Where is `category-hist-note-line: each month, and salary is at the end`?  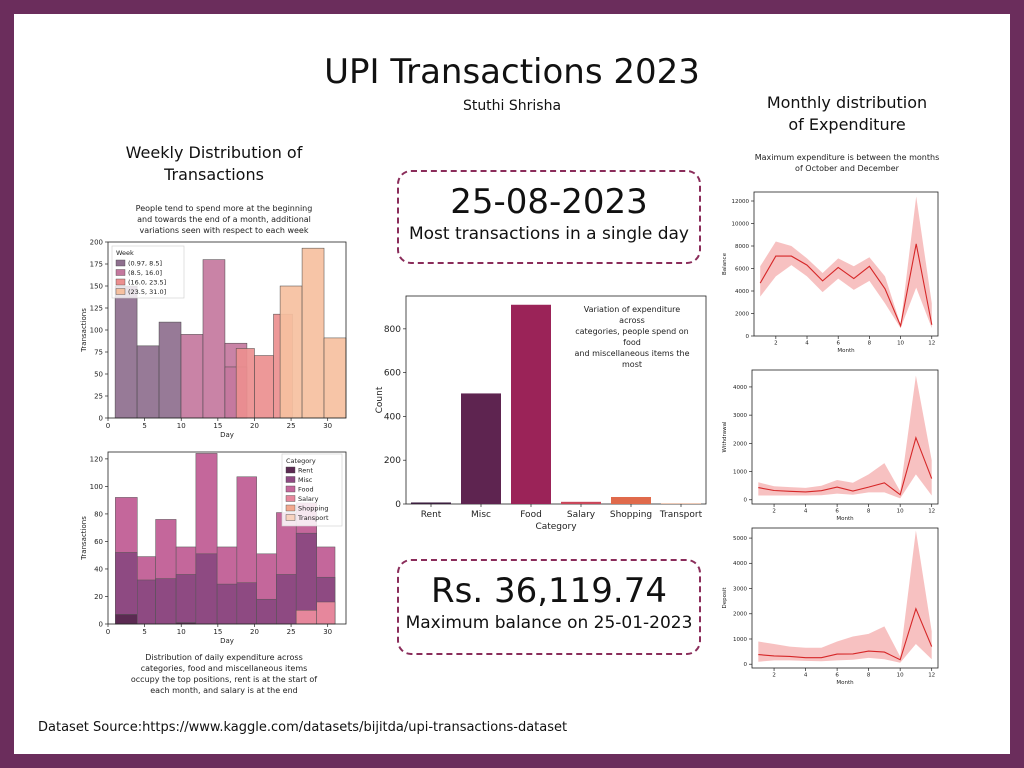 category-hist-note-line: each month, and salary is at the end is located at coordinates (224, 690).